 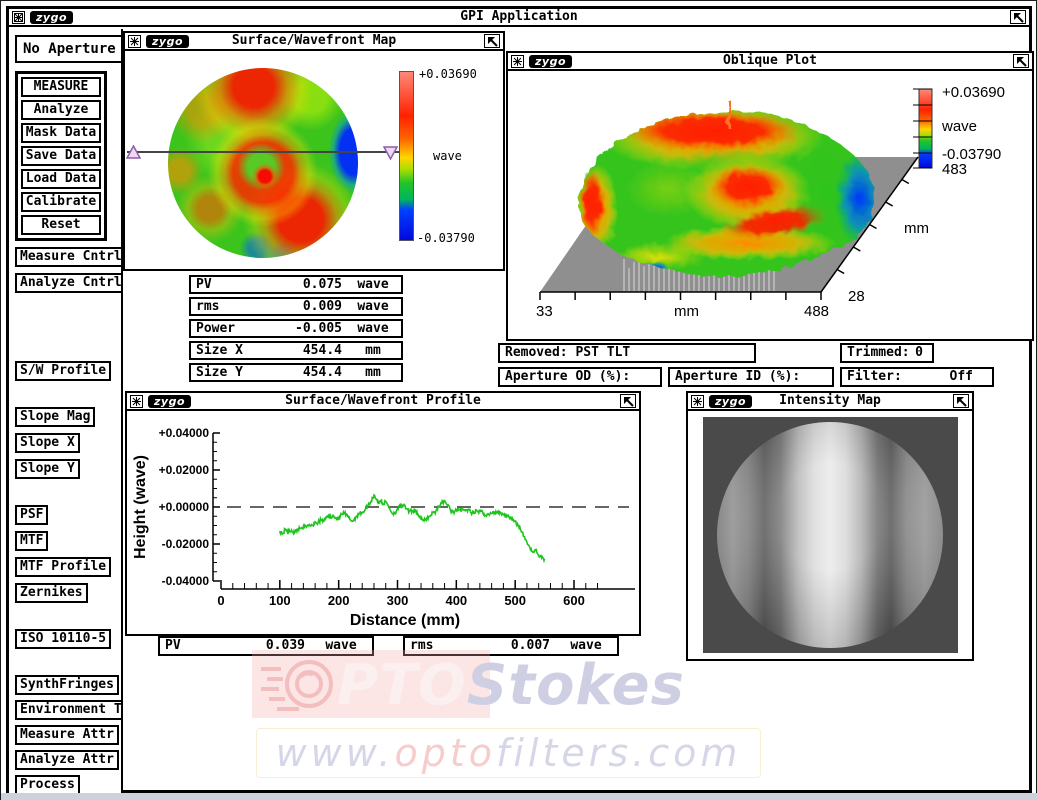 What do you see at coordinates (923, 128) in the screenshot?
I see `oblique-colorbar` at bounding box center [923, 128].